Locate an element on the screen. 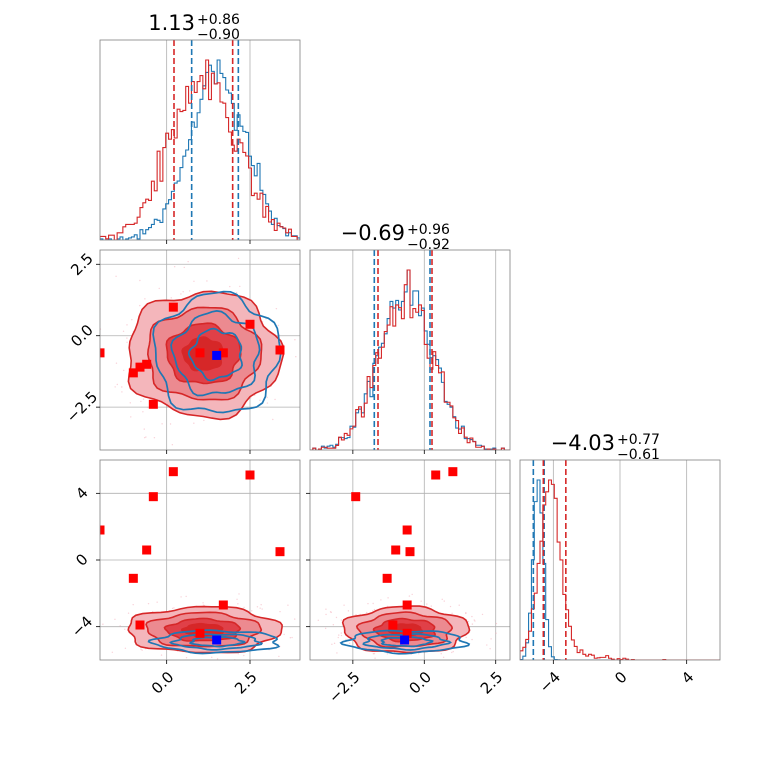 The width and height of the screenshot is (760, 760). panel-title-minus-1: −0.92 is located at coordinates (428, 245).